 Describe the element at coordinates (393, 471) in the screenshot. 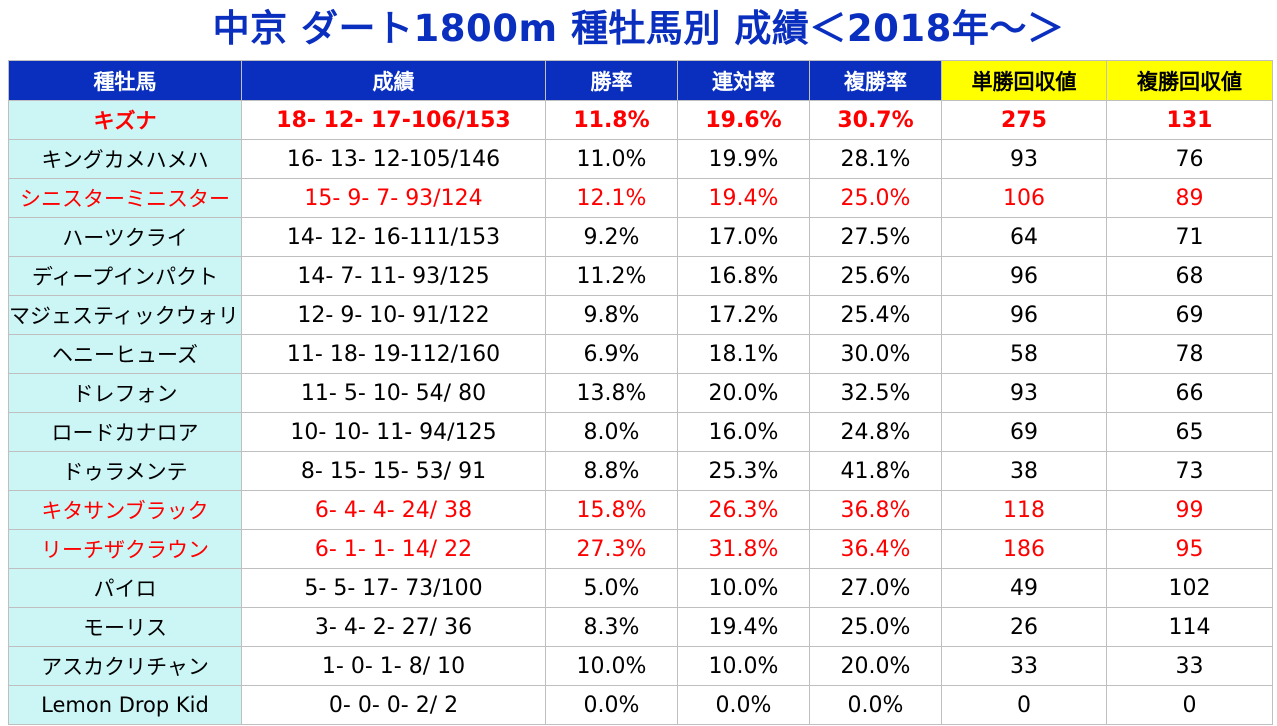

I see `record-cell: 8- 15- 15- 53/ 91` at that location.